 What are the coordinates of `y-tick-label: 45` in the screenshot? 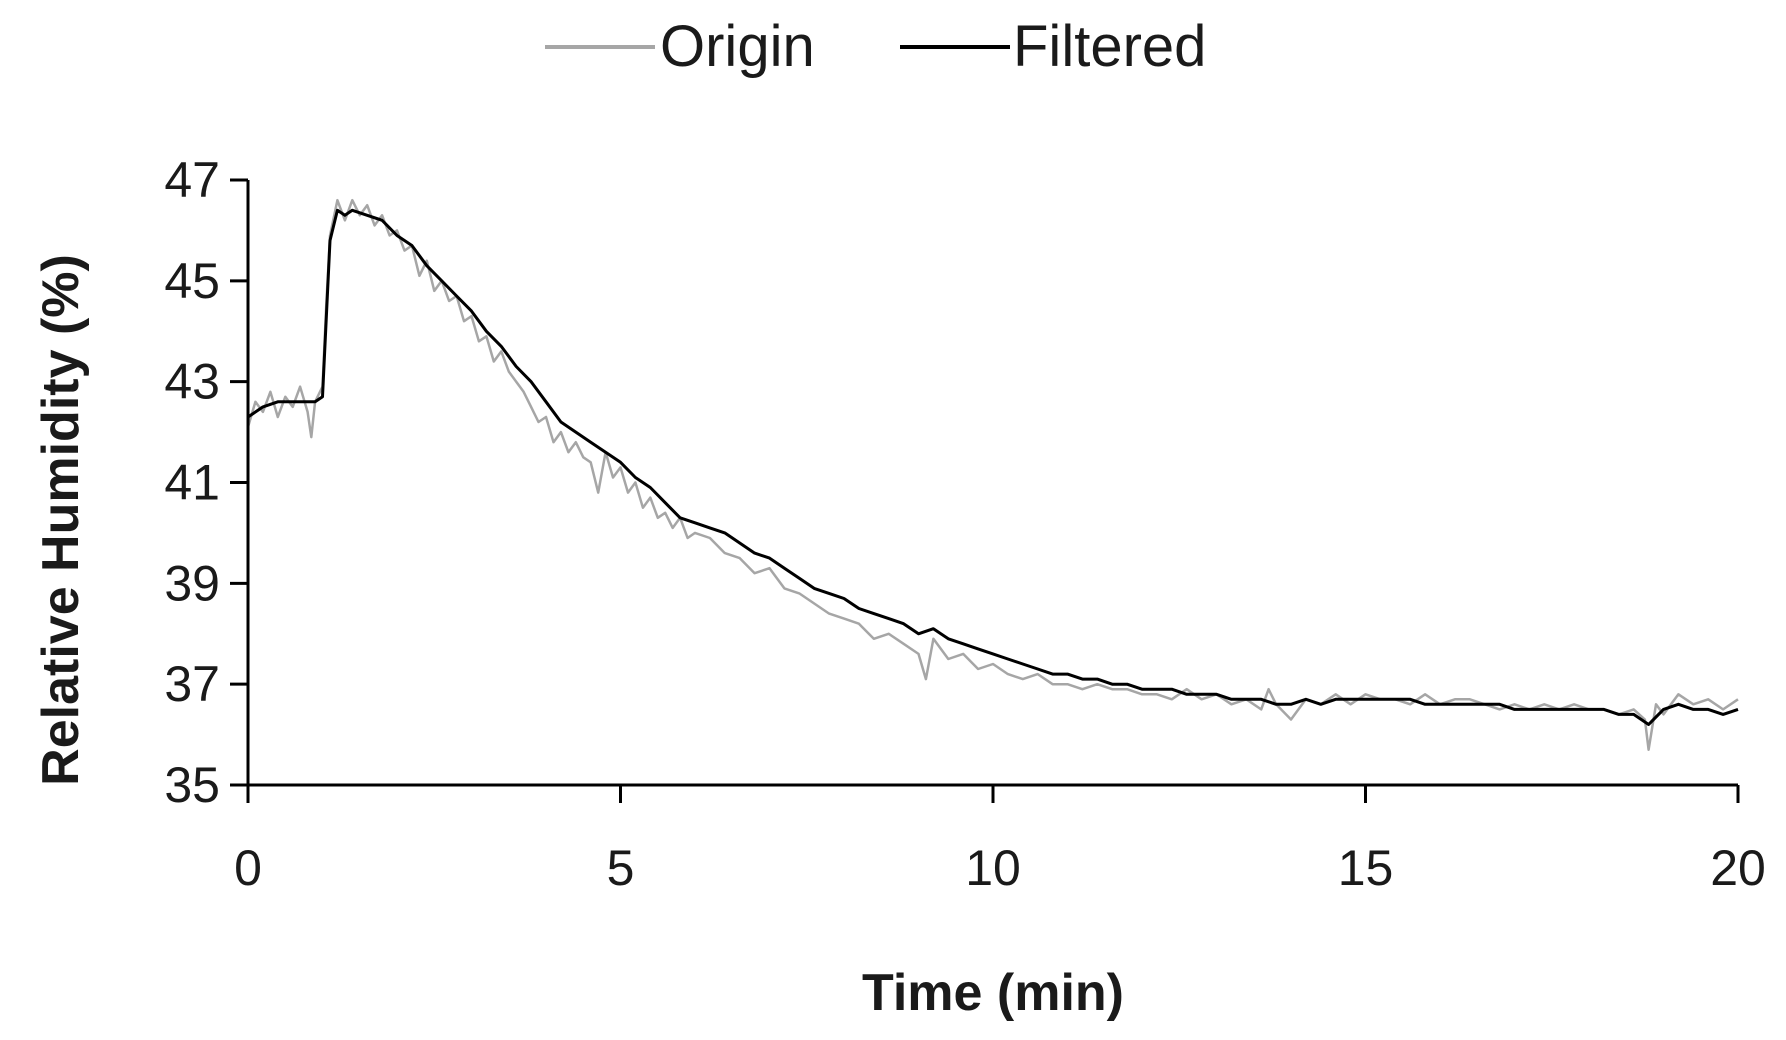 It's located at (192, 281).